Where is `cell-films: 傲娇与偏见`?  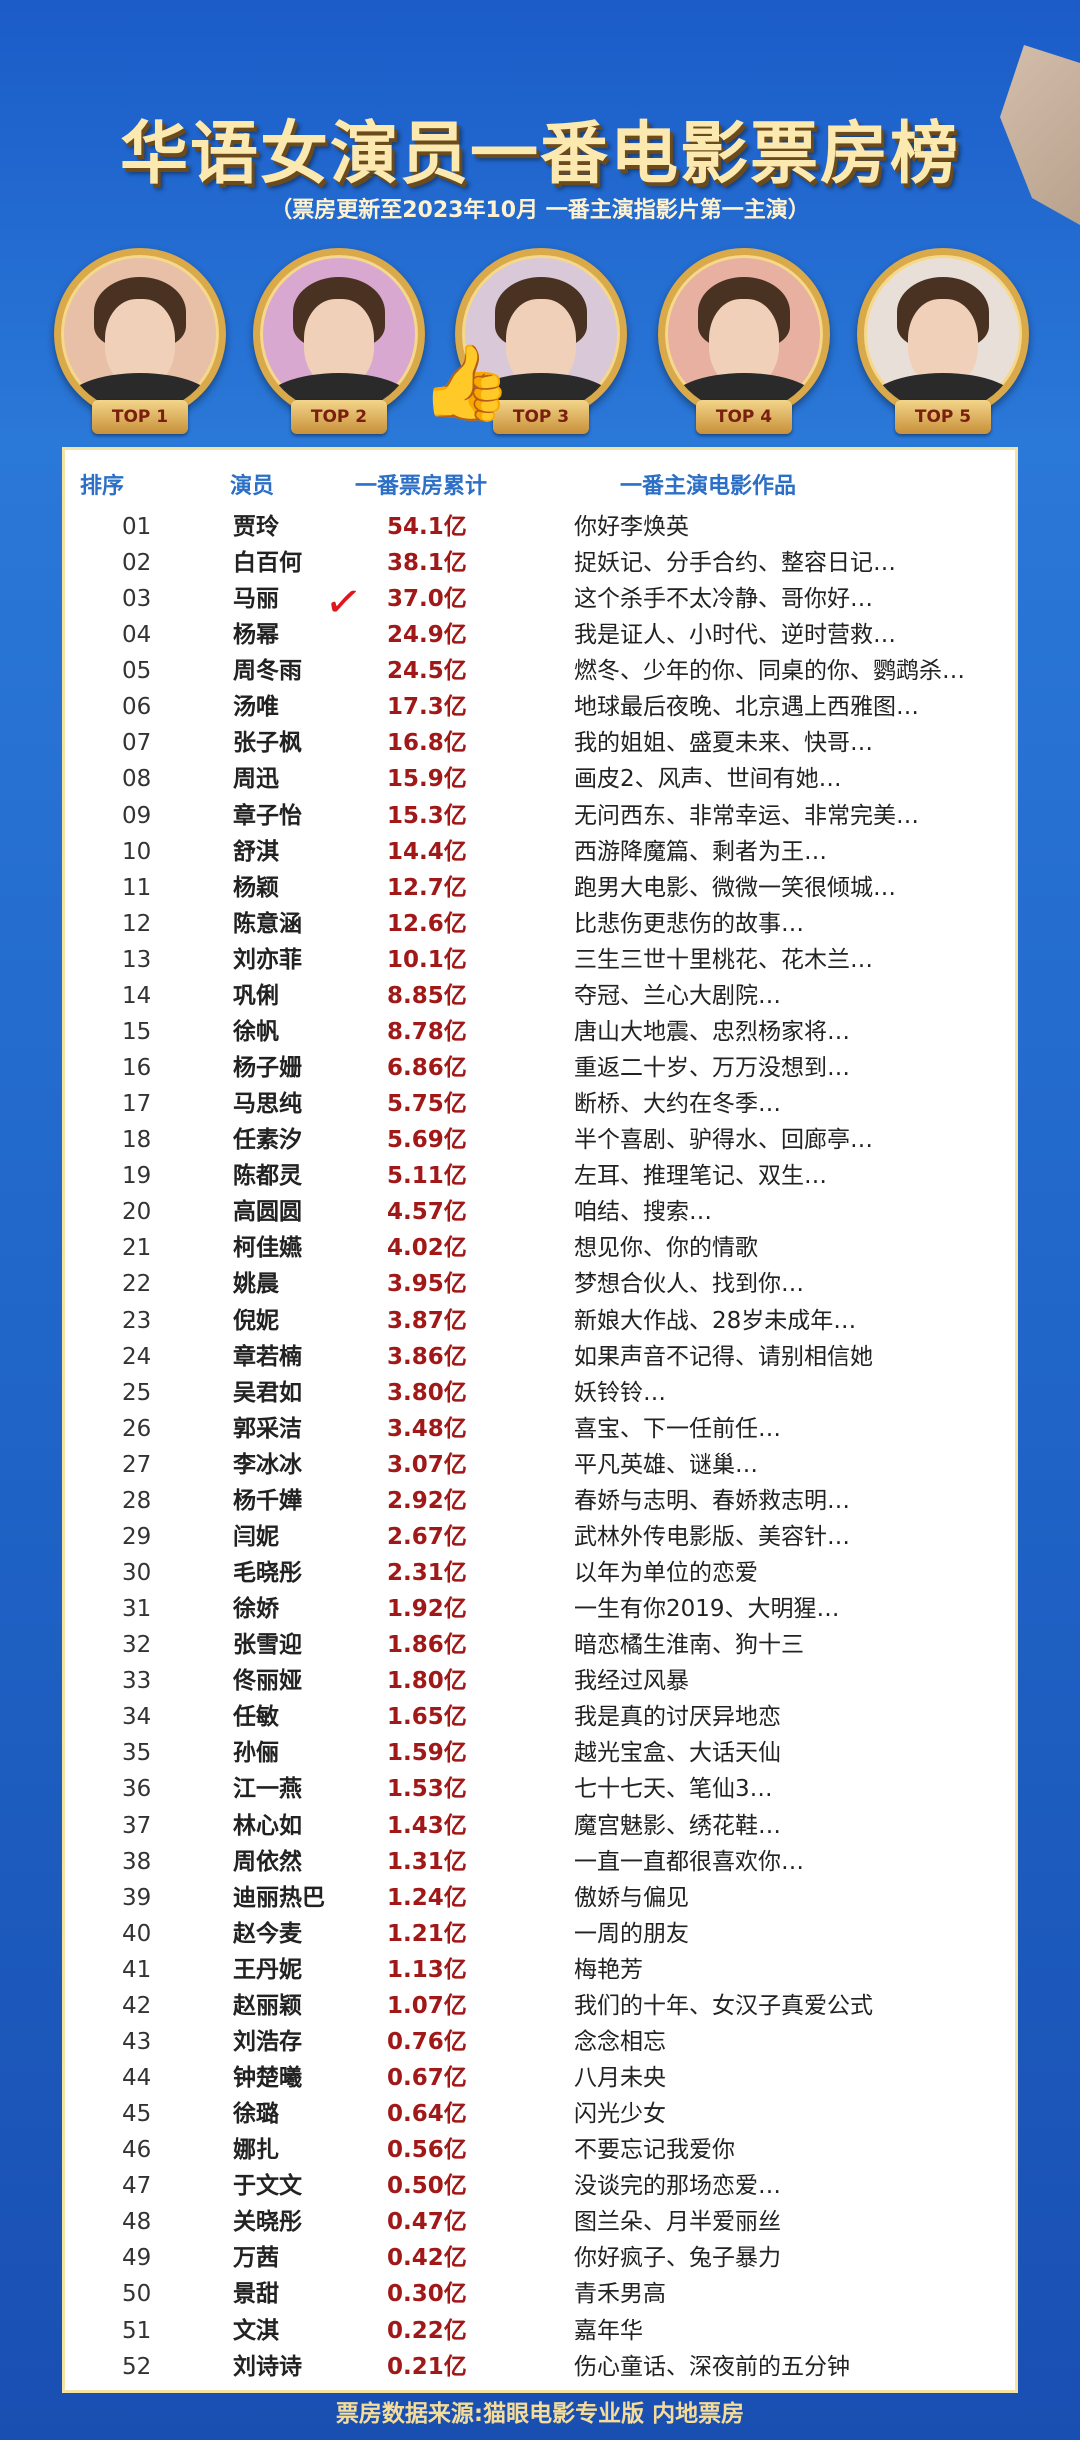 cell-films: 傲娇与偏见 is located at coordinates (631, 1897).